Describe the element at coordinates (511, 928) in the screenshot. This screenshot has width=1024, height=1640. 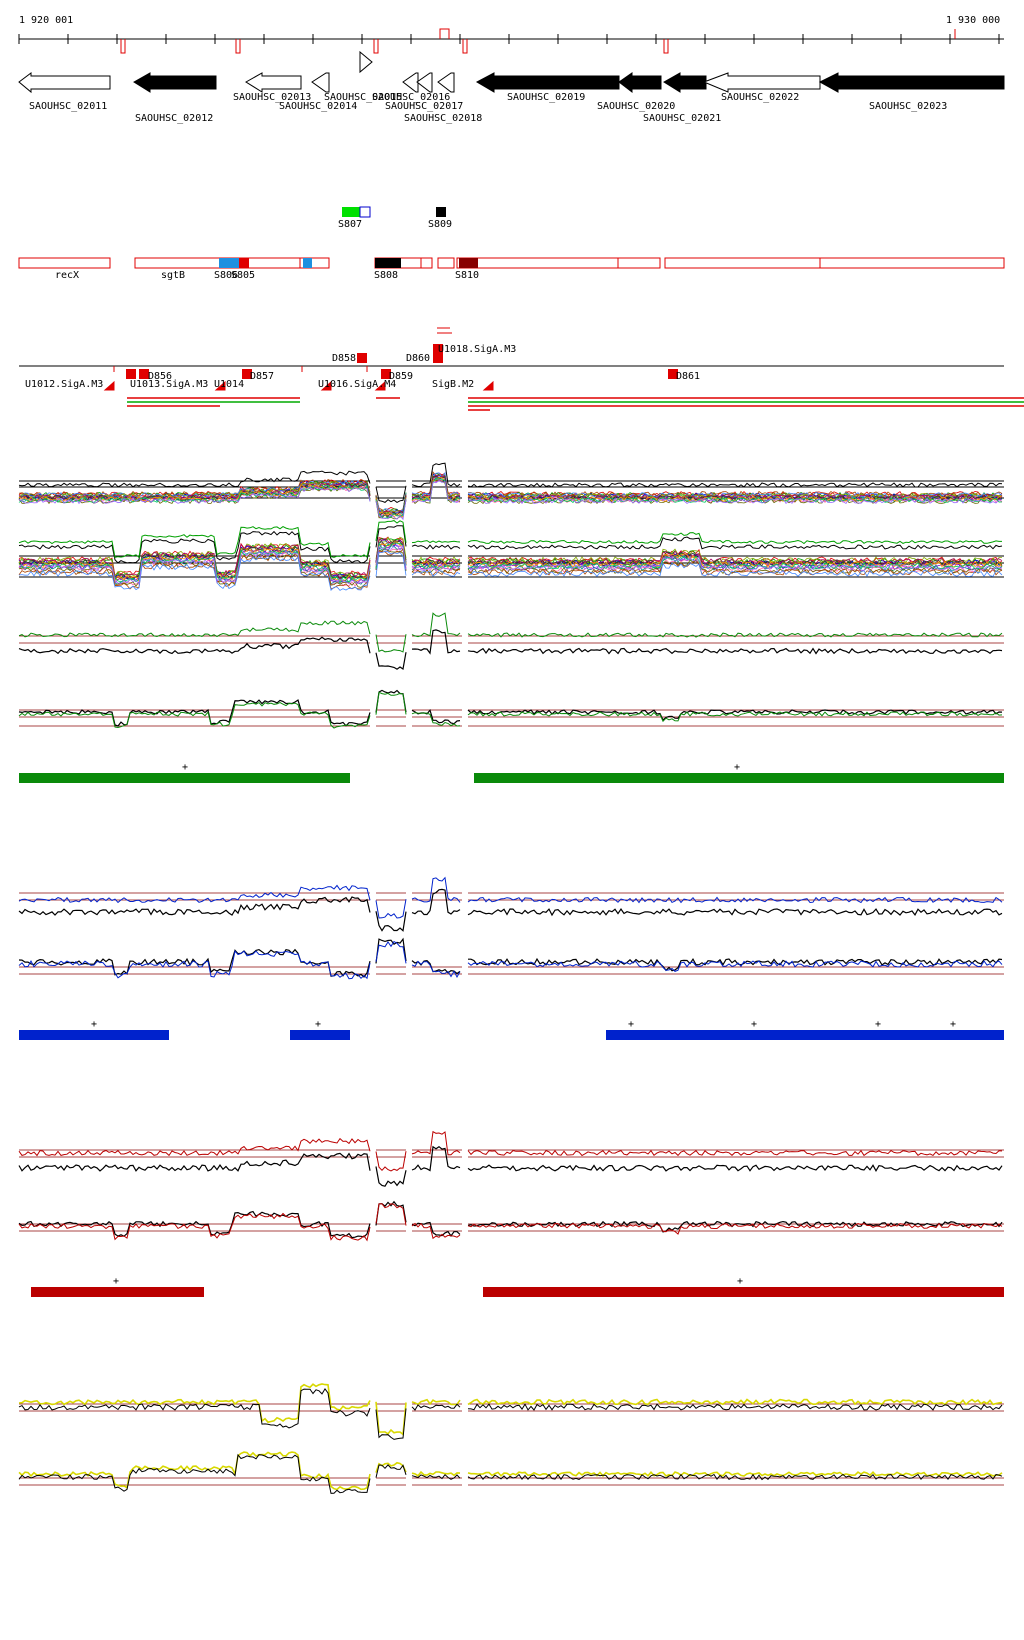
I see `expression-blue-track` at that location.